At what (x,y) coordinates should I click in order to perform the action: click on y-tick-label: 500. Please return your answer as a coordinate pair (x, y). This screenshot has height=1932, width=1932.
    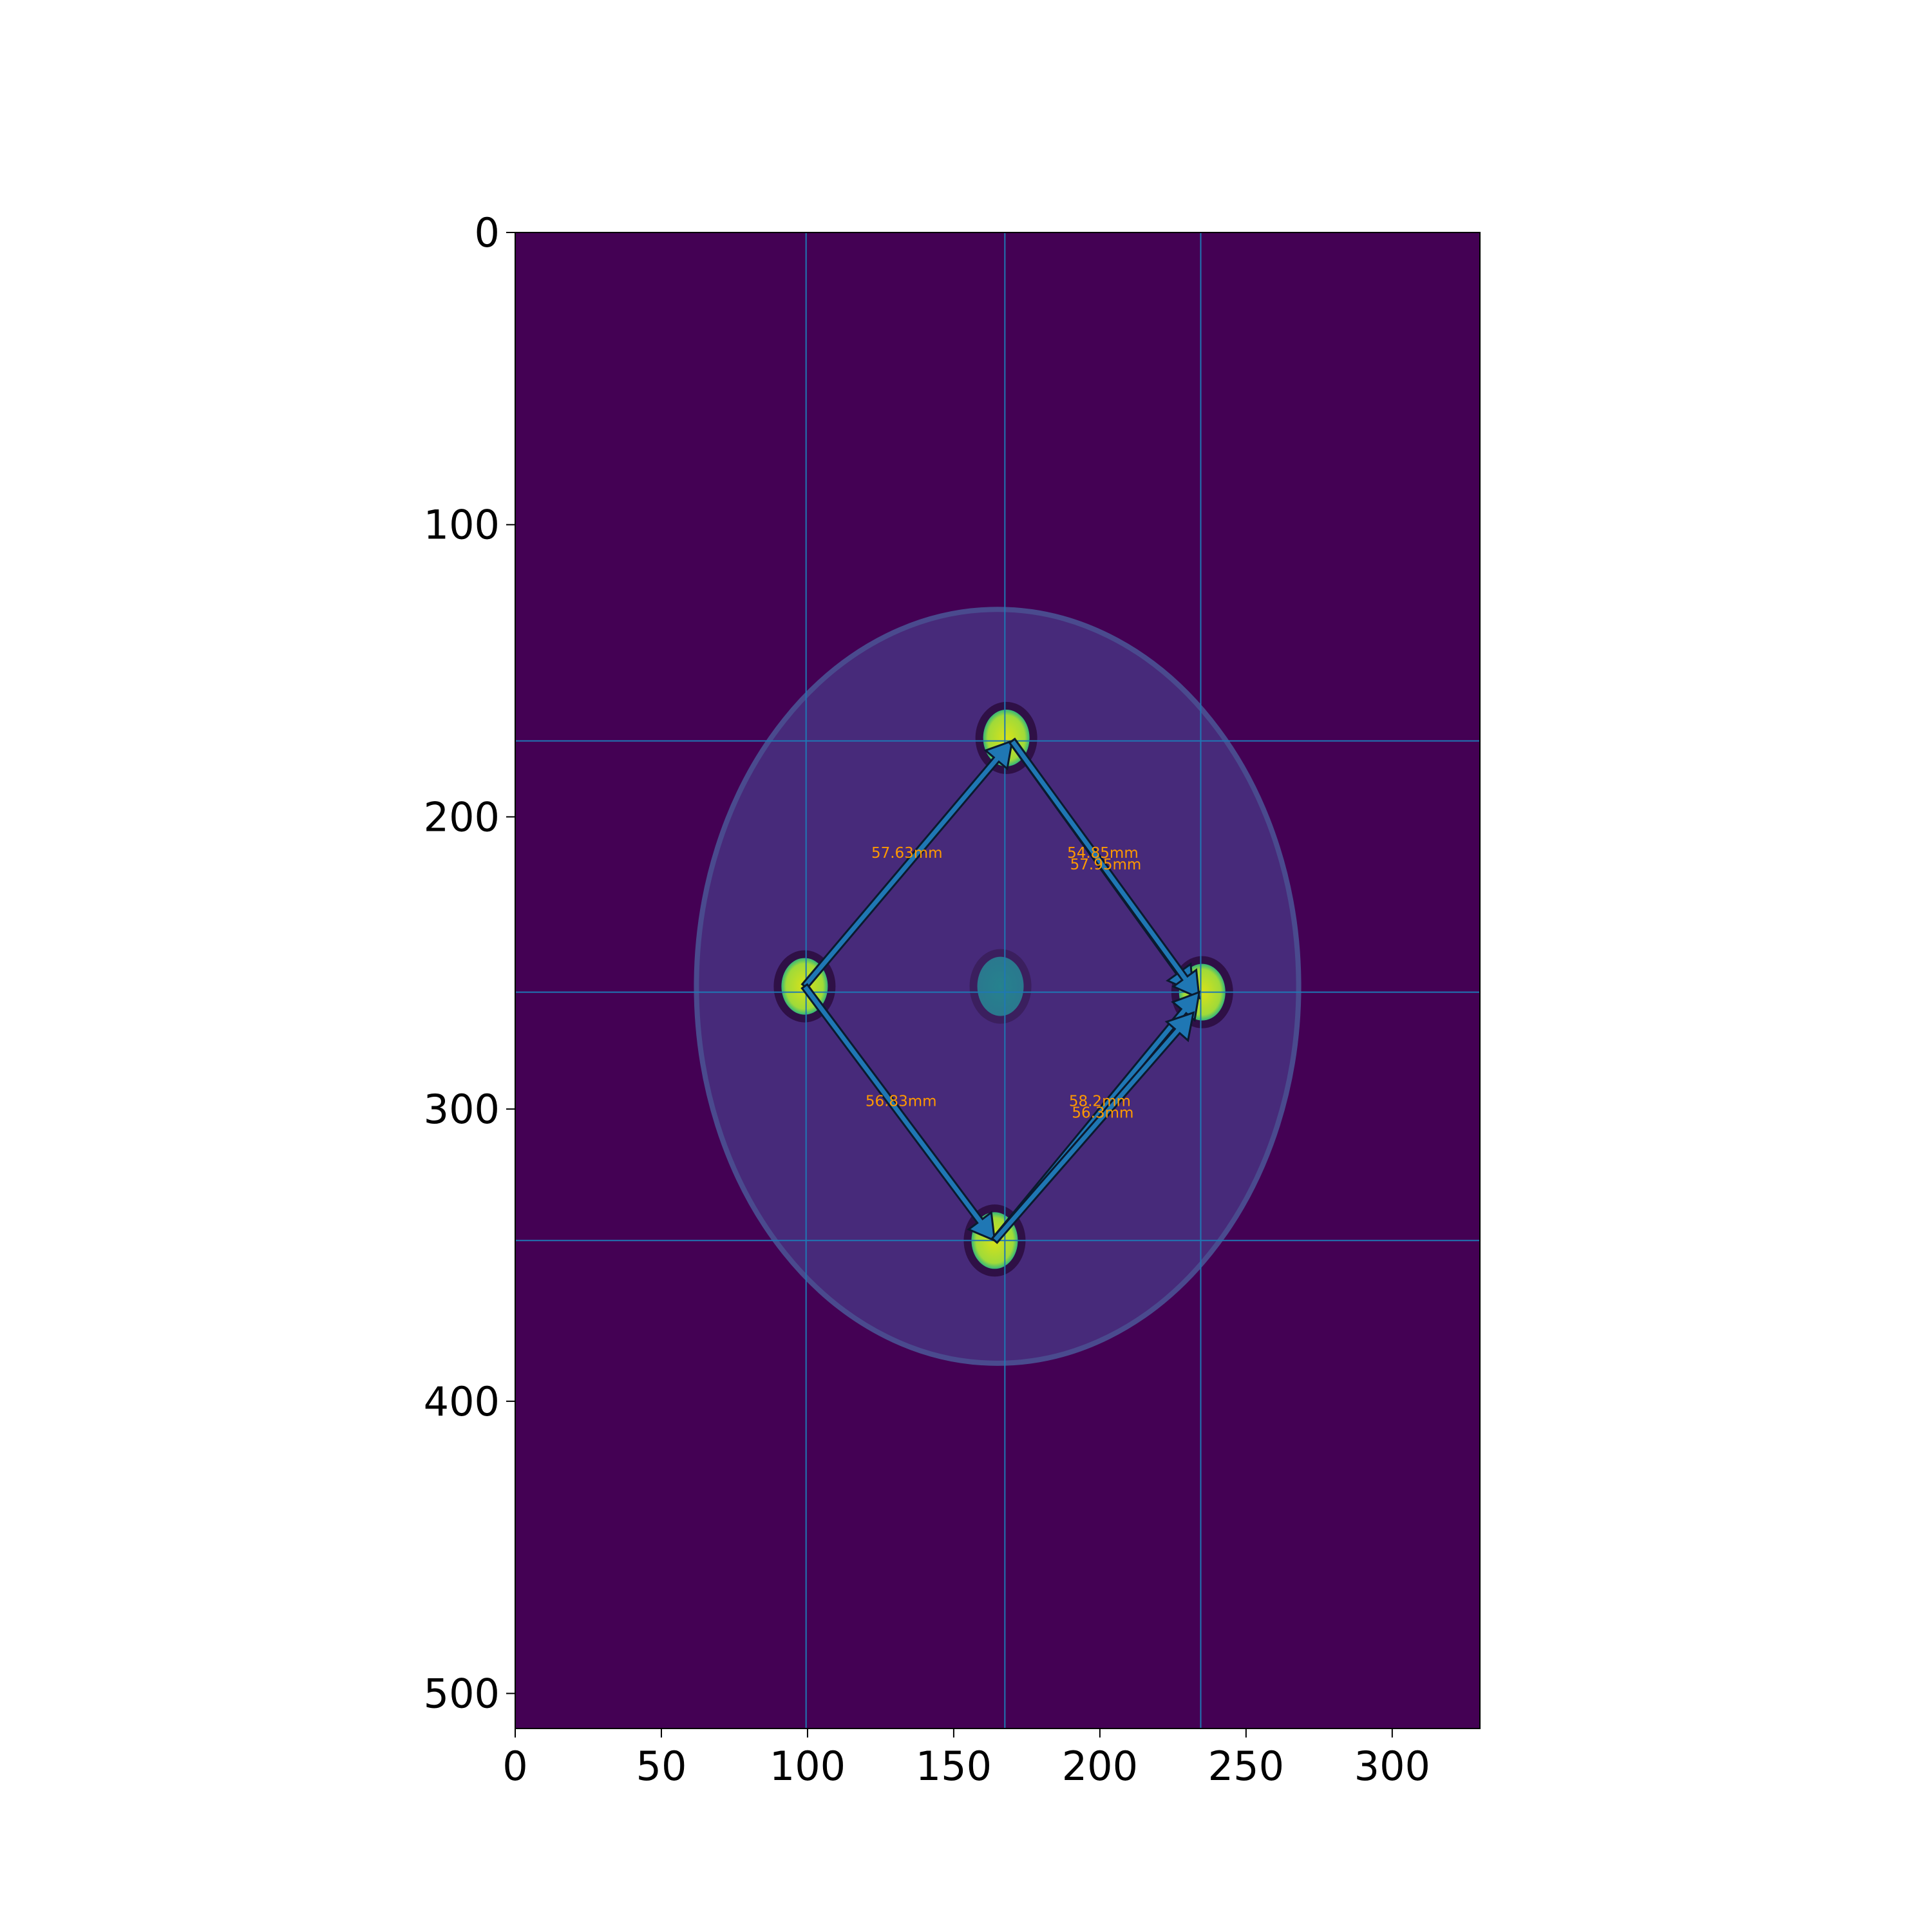
    Looking at the image, I should click on (462, 1694).